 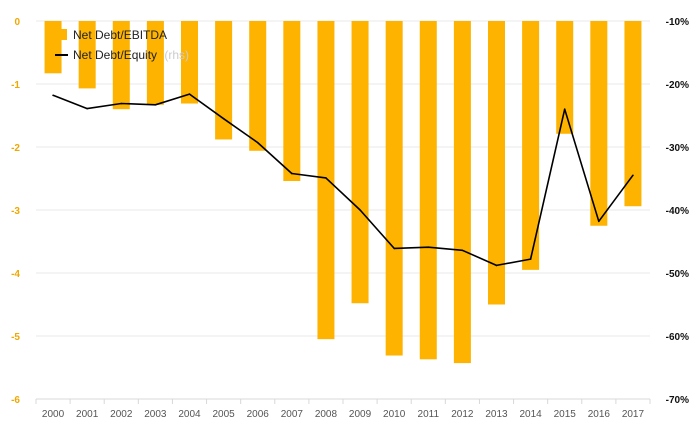 I want to click on point-2017, so click(x=633, y=175).